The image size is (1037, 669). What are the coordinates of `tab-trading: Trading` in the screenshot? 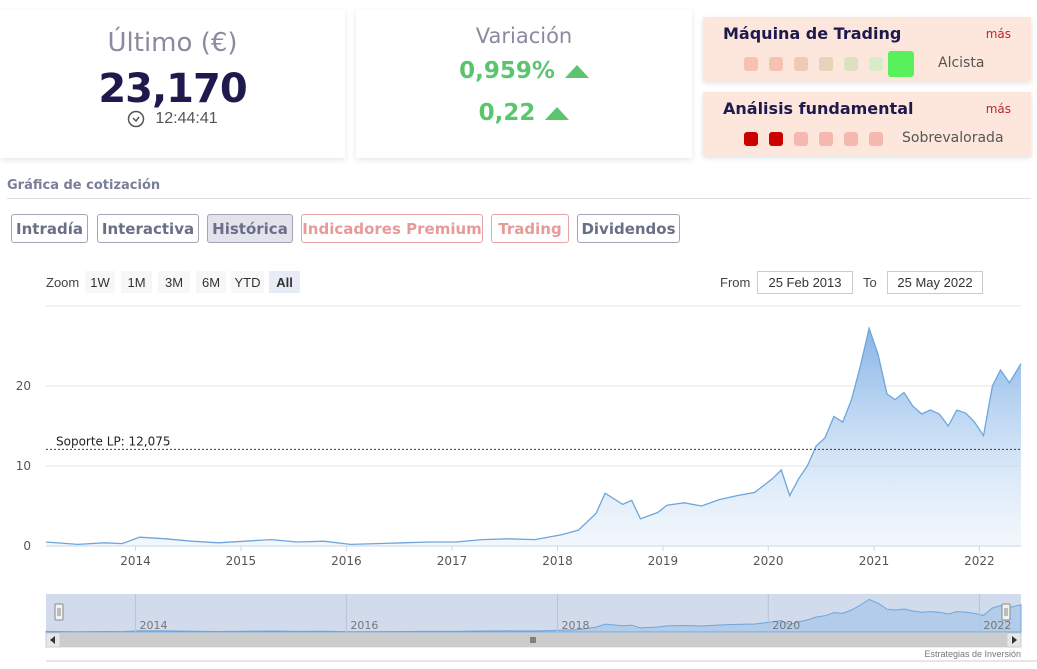 It's located at (530, 228).